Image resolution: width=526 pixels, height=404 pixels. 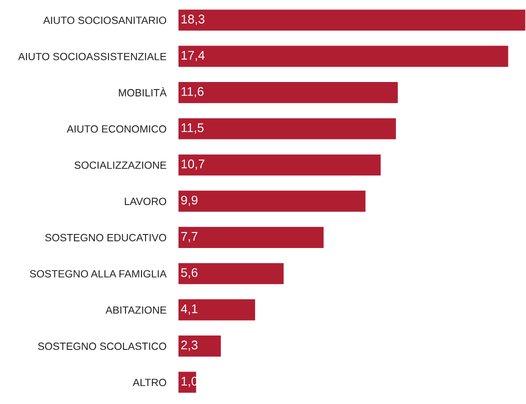 What do you see at coordinates (136, 310) in the screenshot?
I see `y-tick-label: ABITAZIONE` at bounding box center [136, 310].